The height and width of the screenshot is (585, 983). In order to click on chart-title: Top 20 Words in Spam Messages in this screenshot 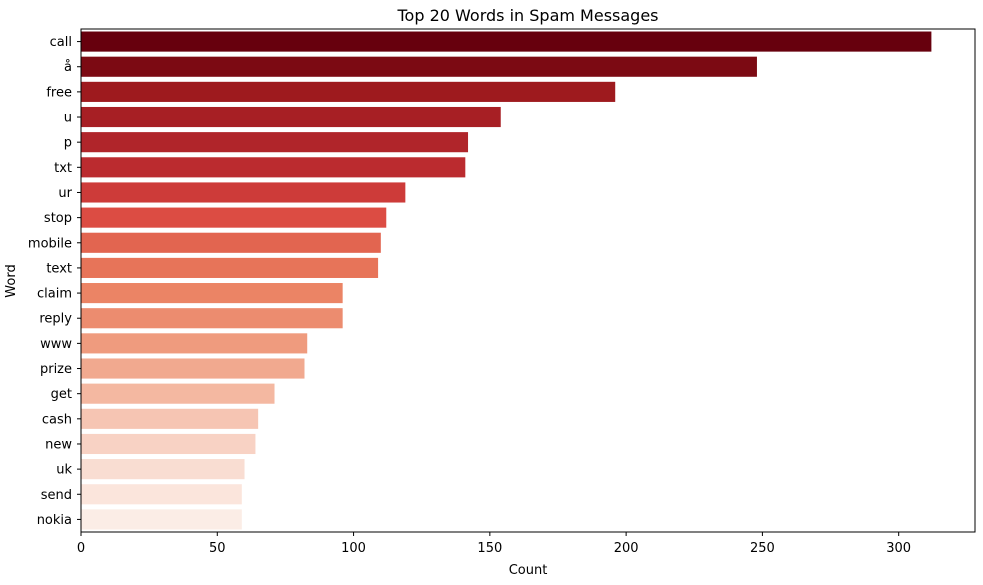, I will do `click(528, 15)`.